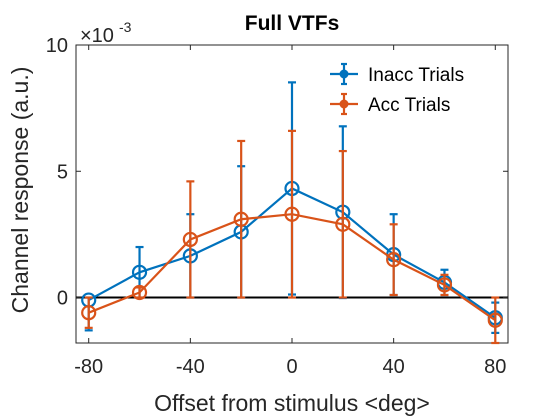 Image resolution: width=560 pixels, height=420 pixels. I want to click on y-multiplier-exponent: -3, so click(125, 27).